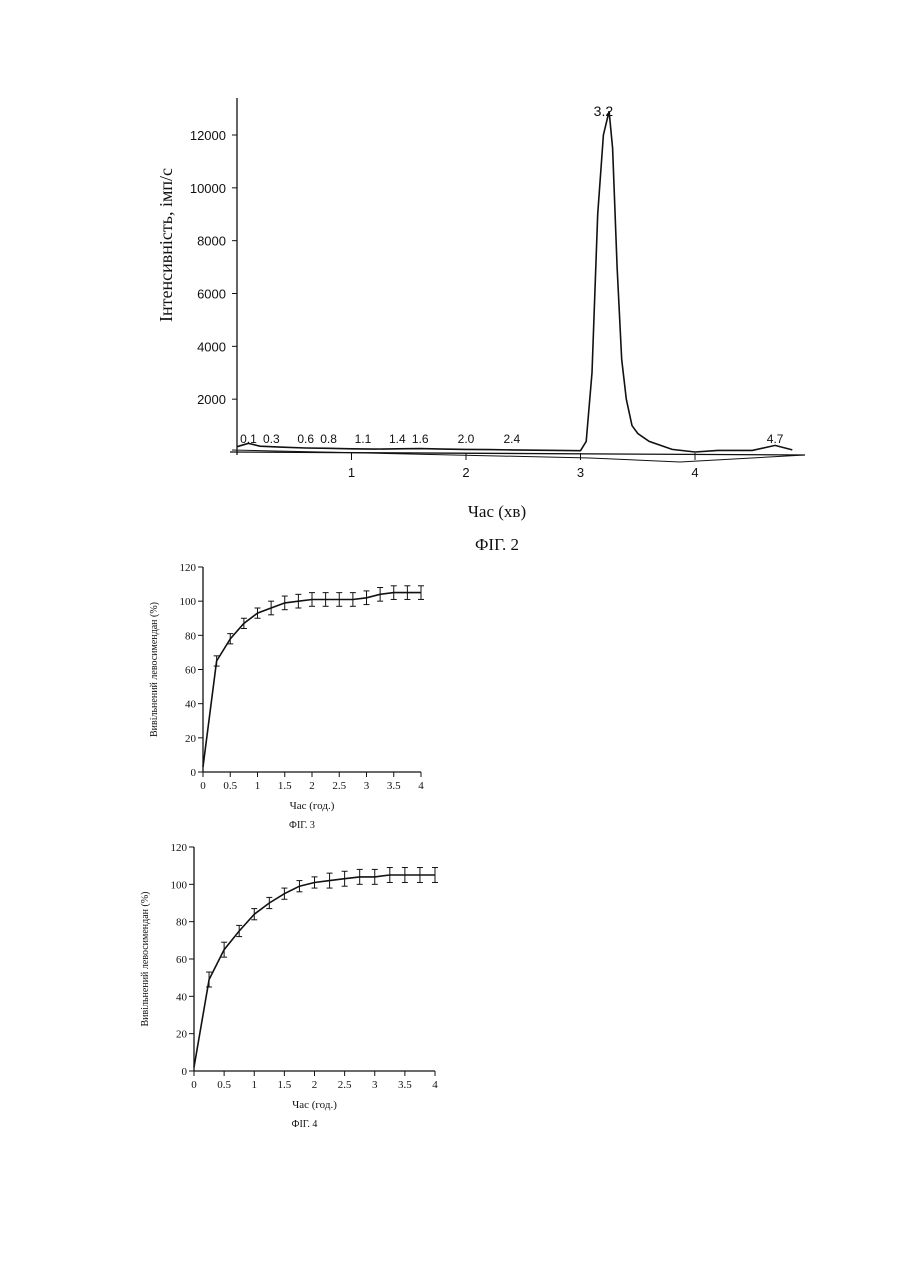  Describe the element at coordinates (248, 439) in the screenshot. I see `peak-label: 0.1` at that location.